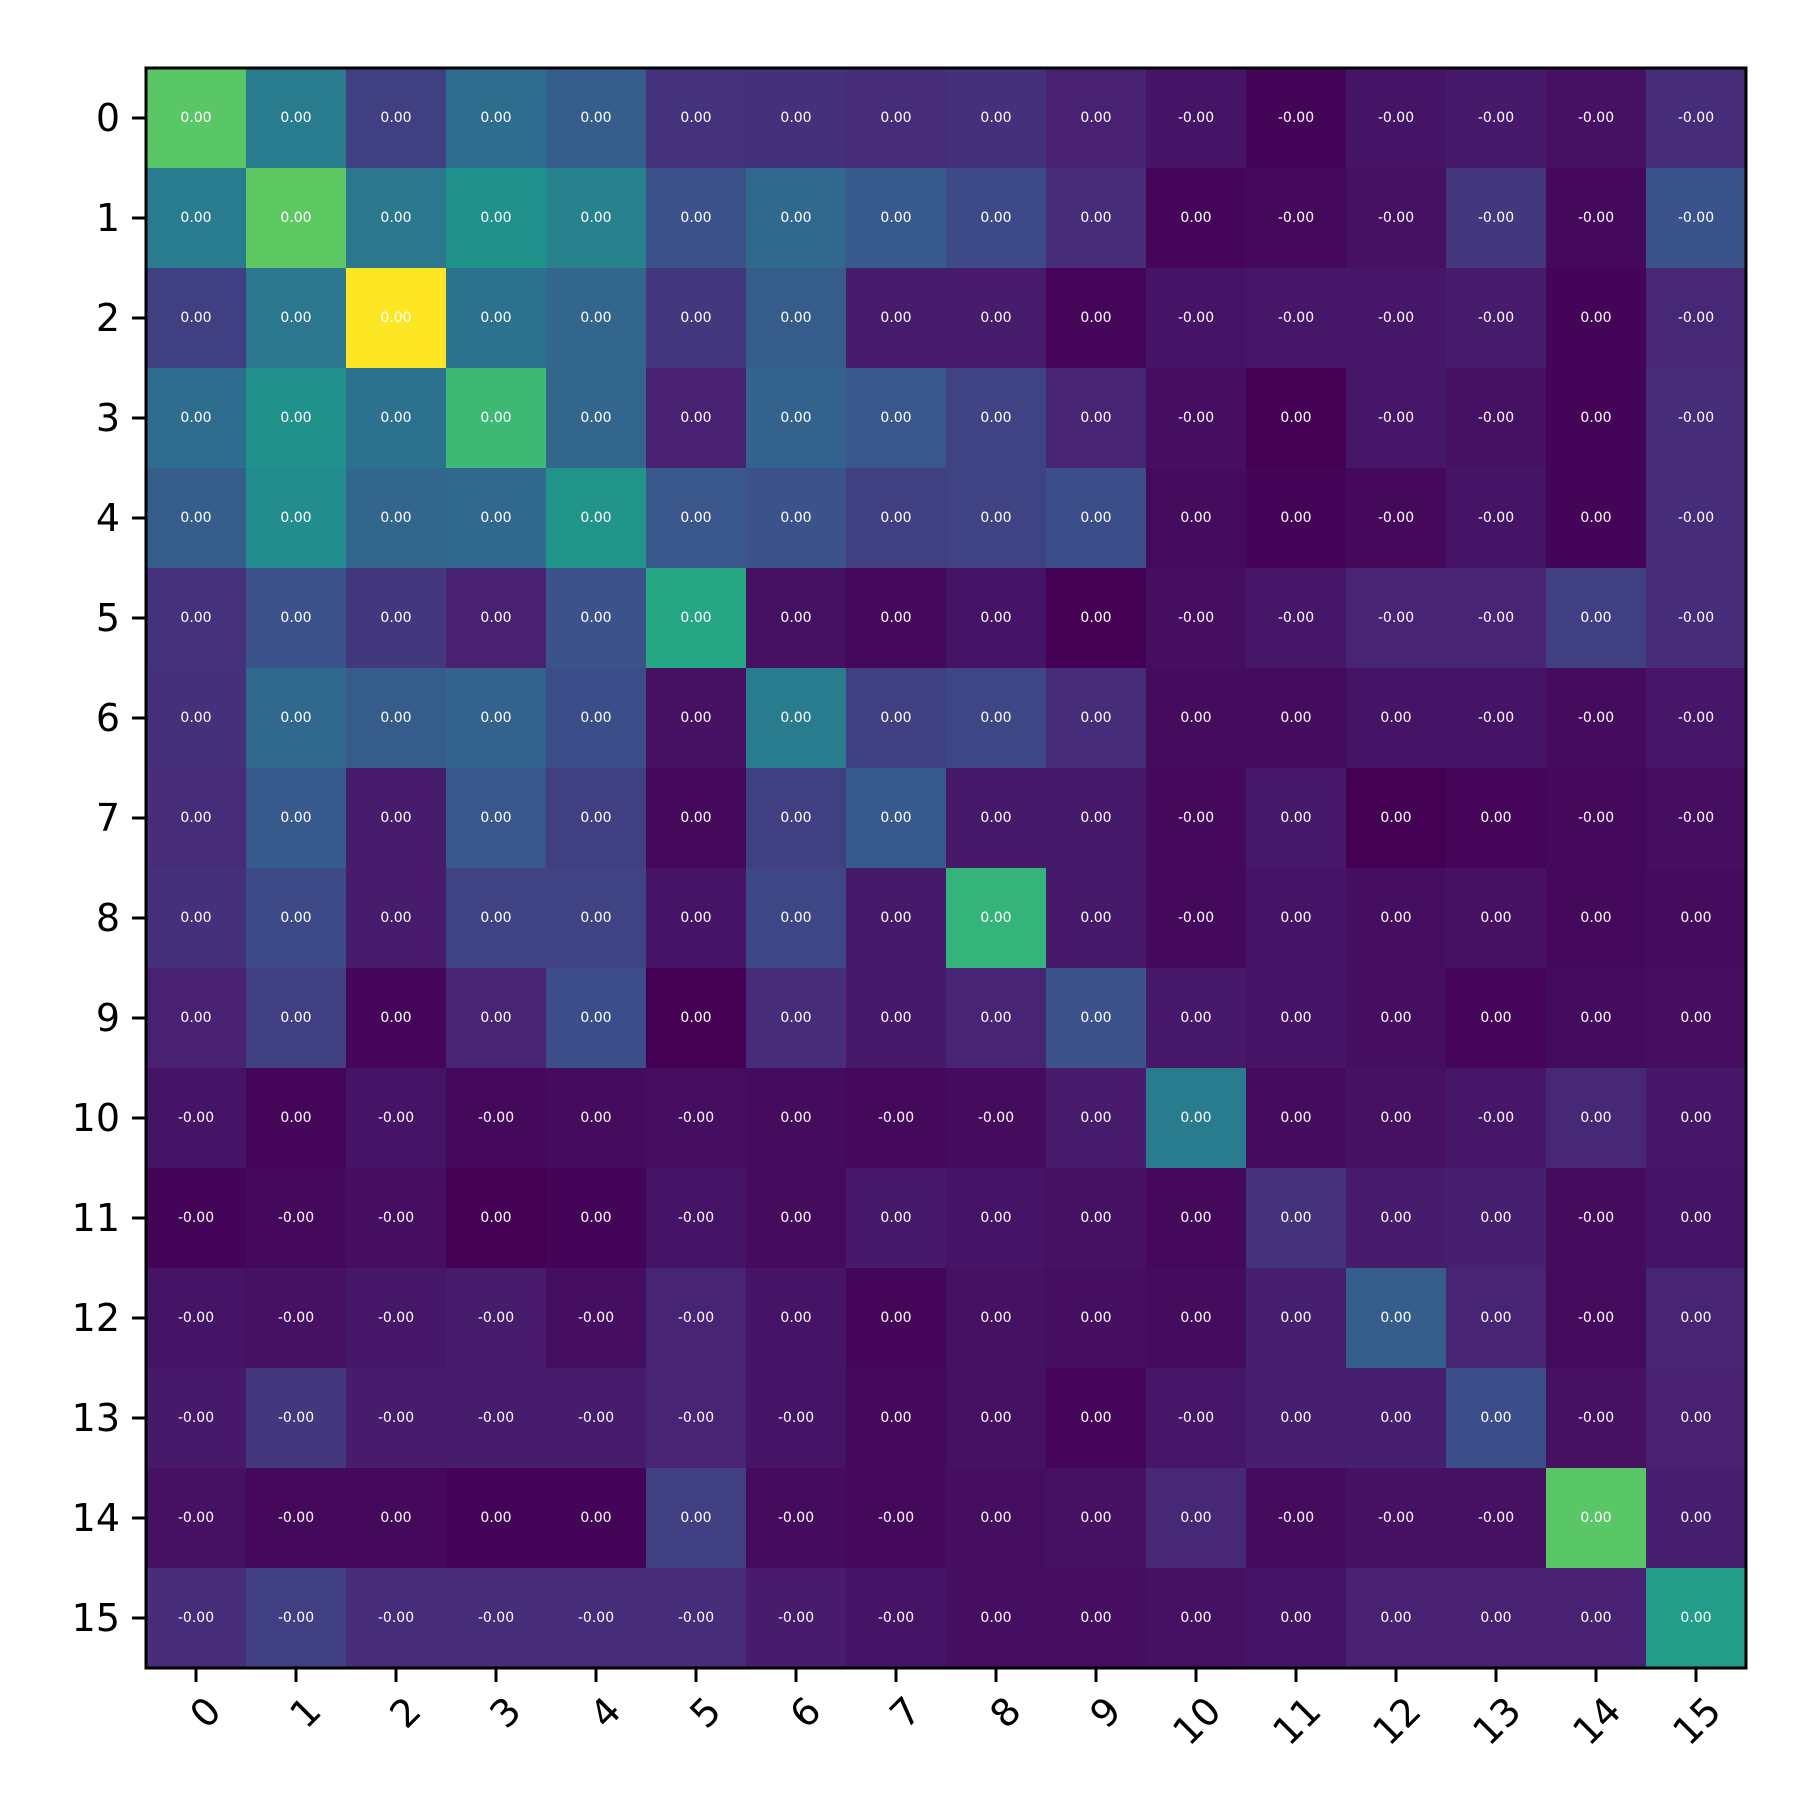 The image size is (1800, 1800). What do you see at coordinates (1296, 618) in the screenshot?
I see `heatmap-cell-r5-c11` at bounding box center [1296, 618].